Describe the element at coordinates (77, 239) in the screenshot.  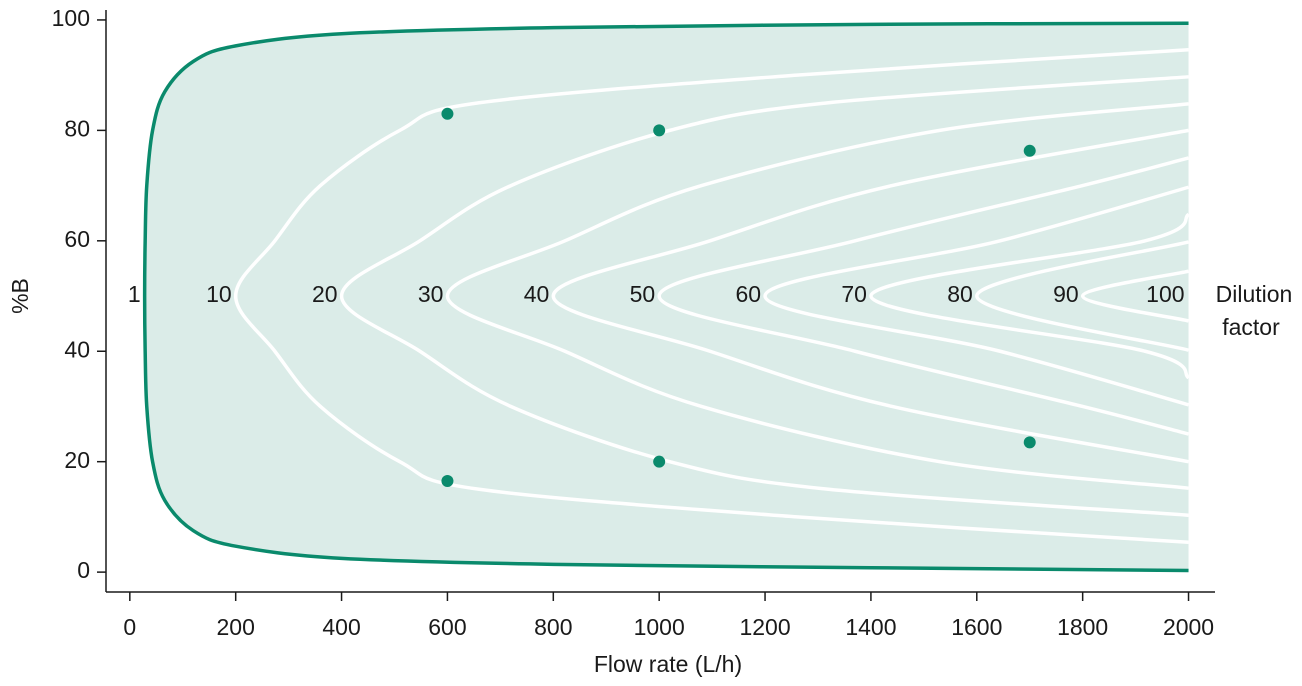
I see `y-tick-label: 60` at that location.